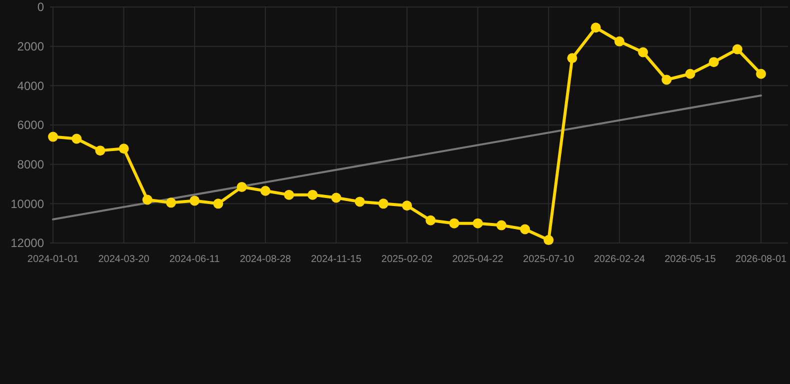 The image size is (790, 384). What do you see at coordinates (30, 47) in the screenshot?
I see `y-tick-label: 2000` at bounding box center [30, 47].